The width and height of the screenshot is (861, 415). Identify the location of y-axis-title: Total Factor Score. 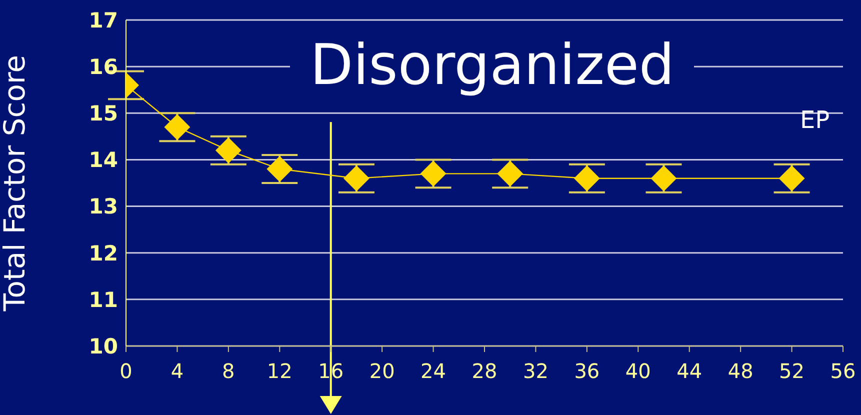
(16, 183).